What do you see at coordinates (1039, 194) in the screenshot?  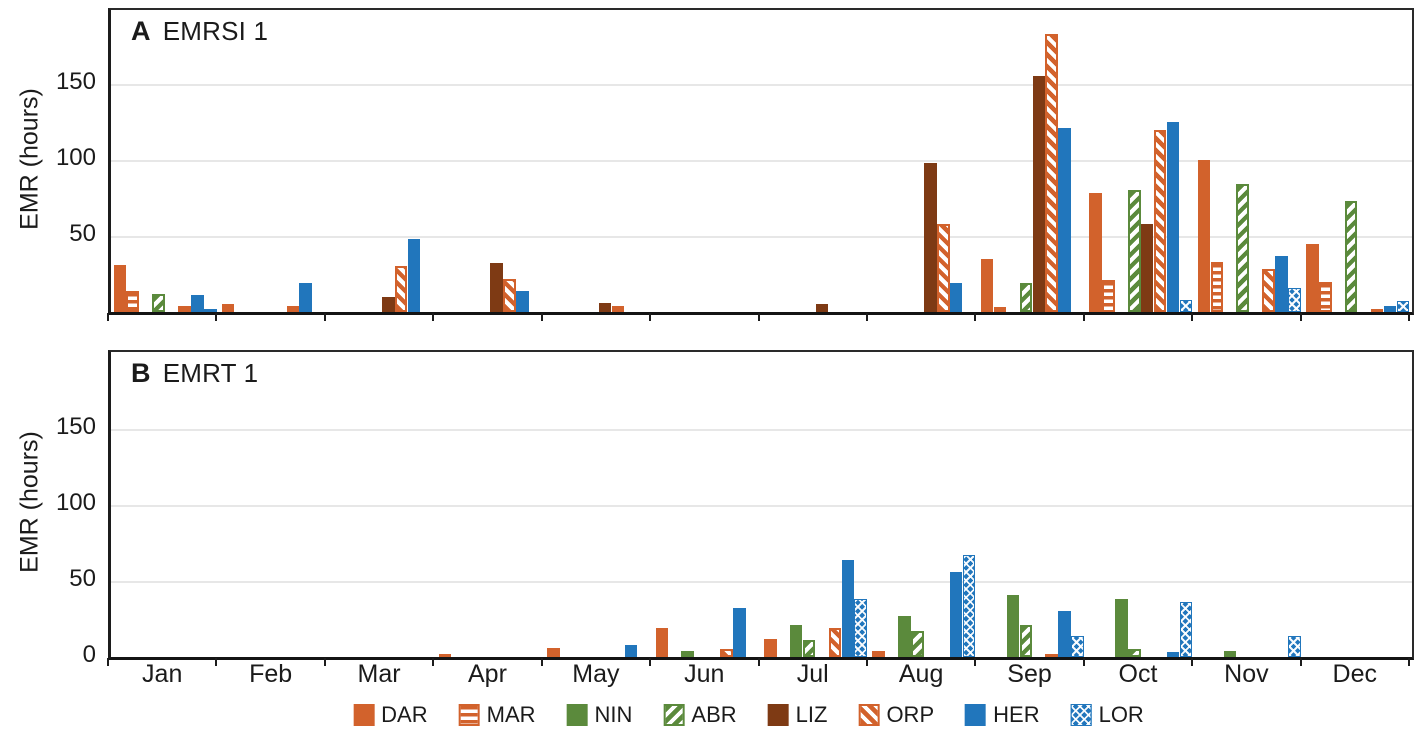 I see `bar-liz-sep` at bounding box center [1039, 194].